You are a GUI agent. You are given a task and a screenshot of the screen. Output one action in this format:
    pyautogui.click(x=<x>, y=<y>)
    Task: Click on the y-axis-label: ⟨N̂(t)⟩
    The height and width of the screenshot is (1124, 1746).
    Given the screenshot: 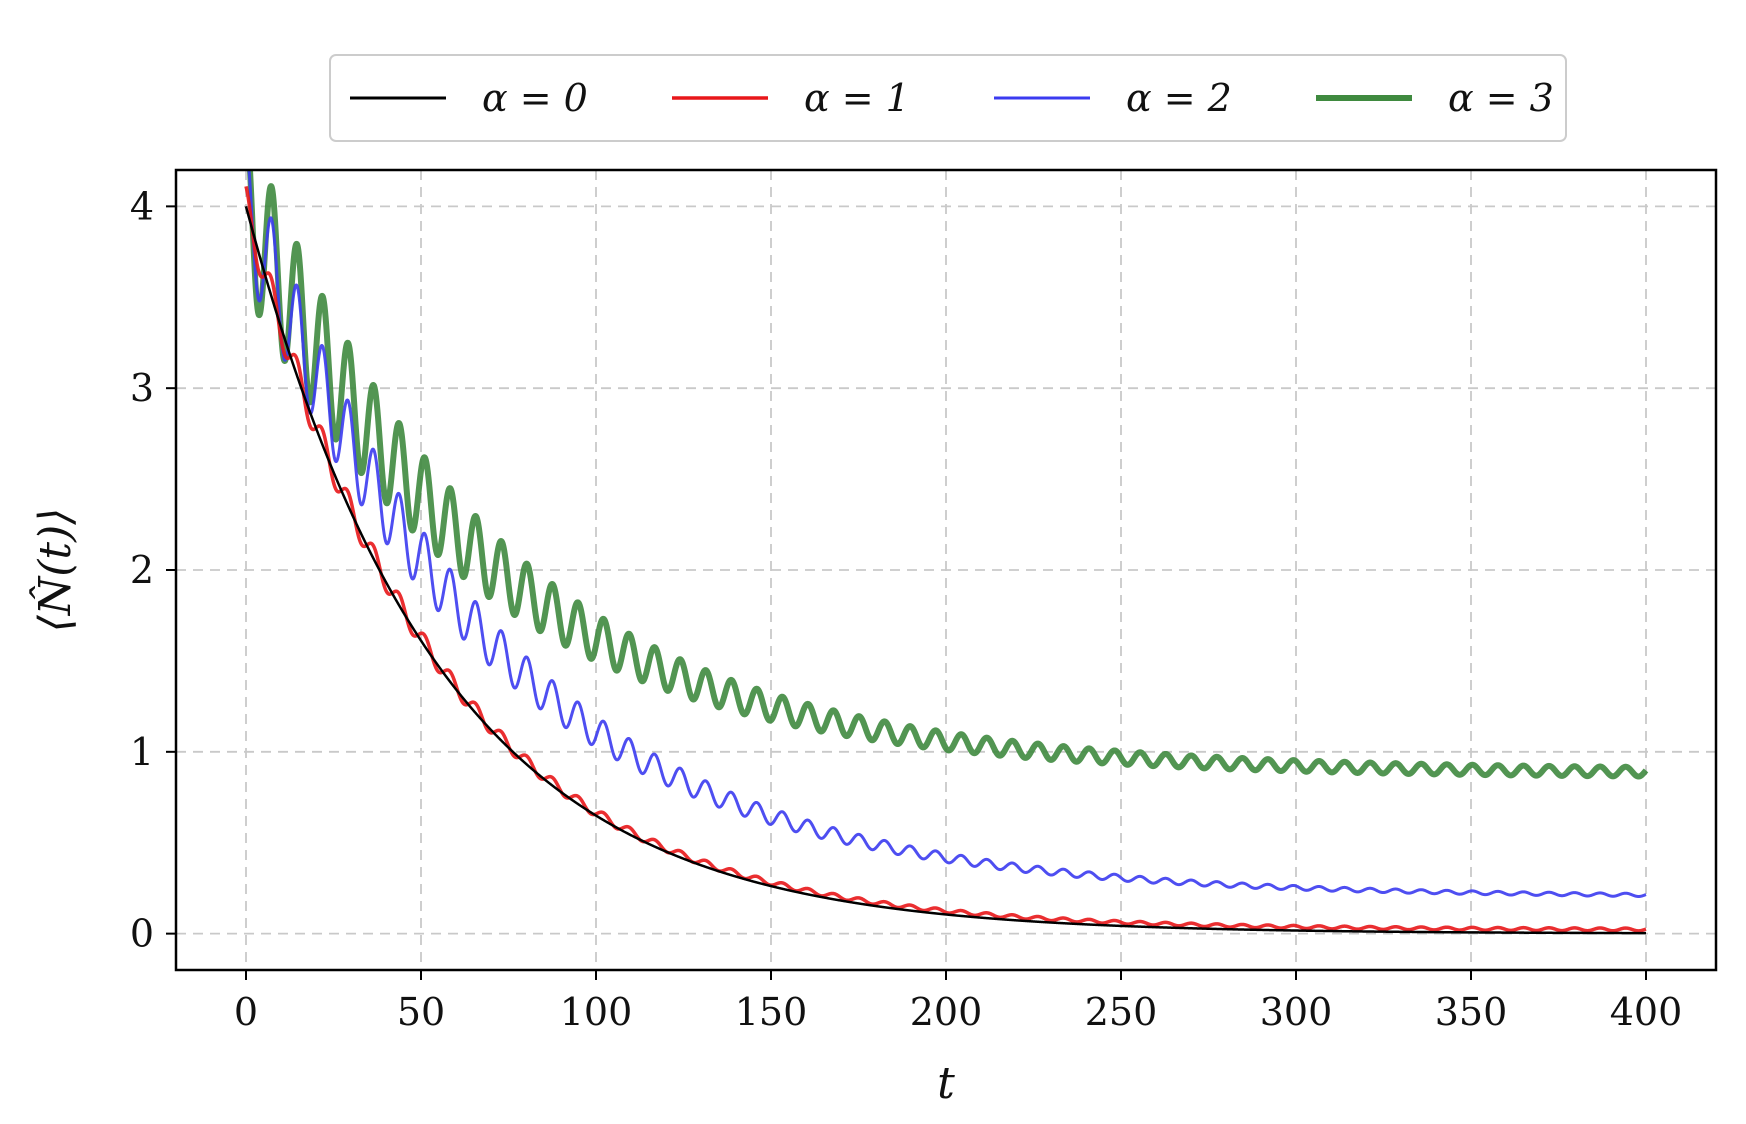 What is the action you would take?
    pyautogui.click(x=54, y=570)
    